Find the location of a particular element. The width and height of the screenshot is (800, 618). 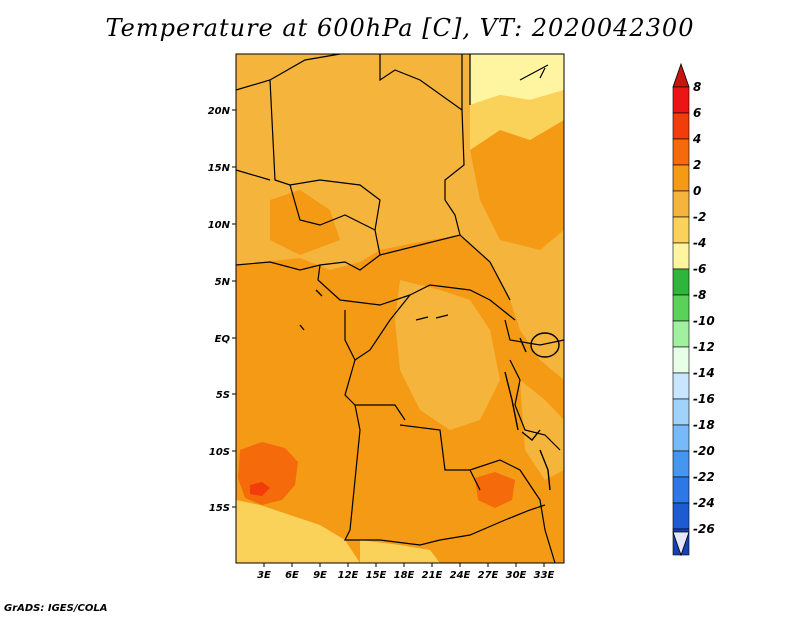

lon-label: 12E is located at coordinates (348, 575).